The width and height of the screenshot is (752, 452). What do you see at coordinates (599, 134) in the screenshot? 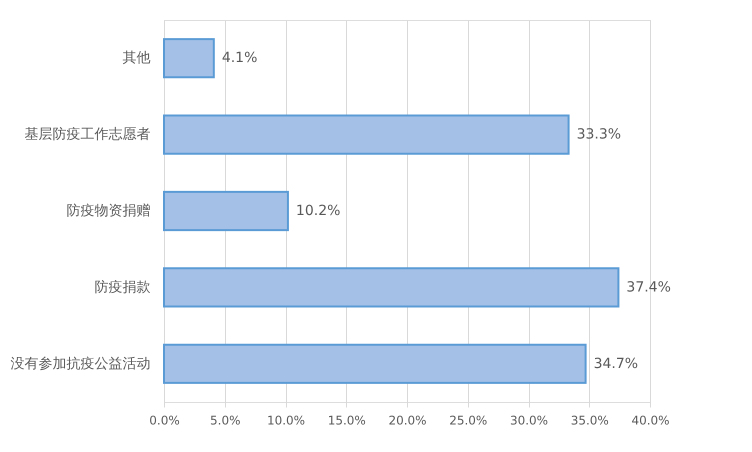
I see `data-label: 33.3%` at bounding box center [599, 134].